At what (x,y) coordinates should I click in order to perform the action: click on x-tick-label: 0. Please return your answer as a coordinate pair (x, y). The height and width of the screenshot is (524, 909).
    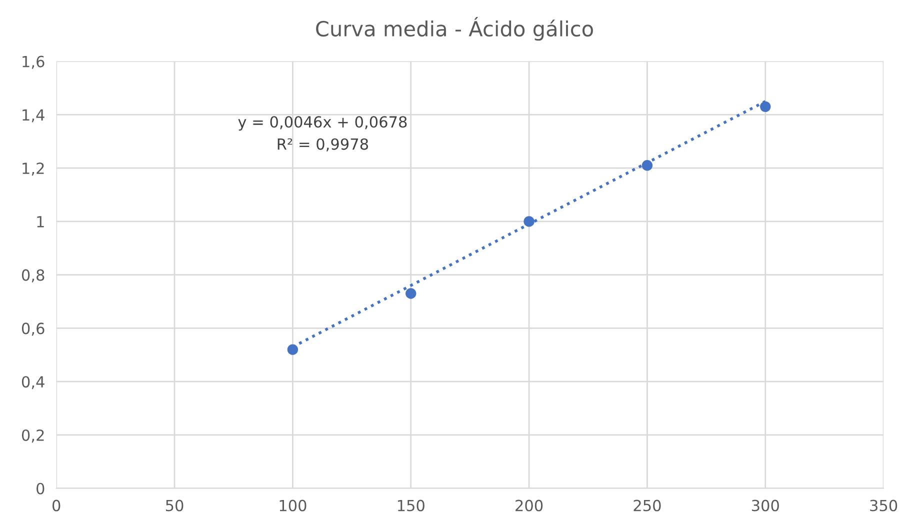
    Looking at the image, I should click on (56, 506).